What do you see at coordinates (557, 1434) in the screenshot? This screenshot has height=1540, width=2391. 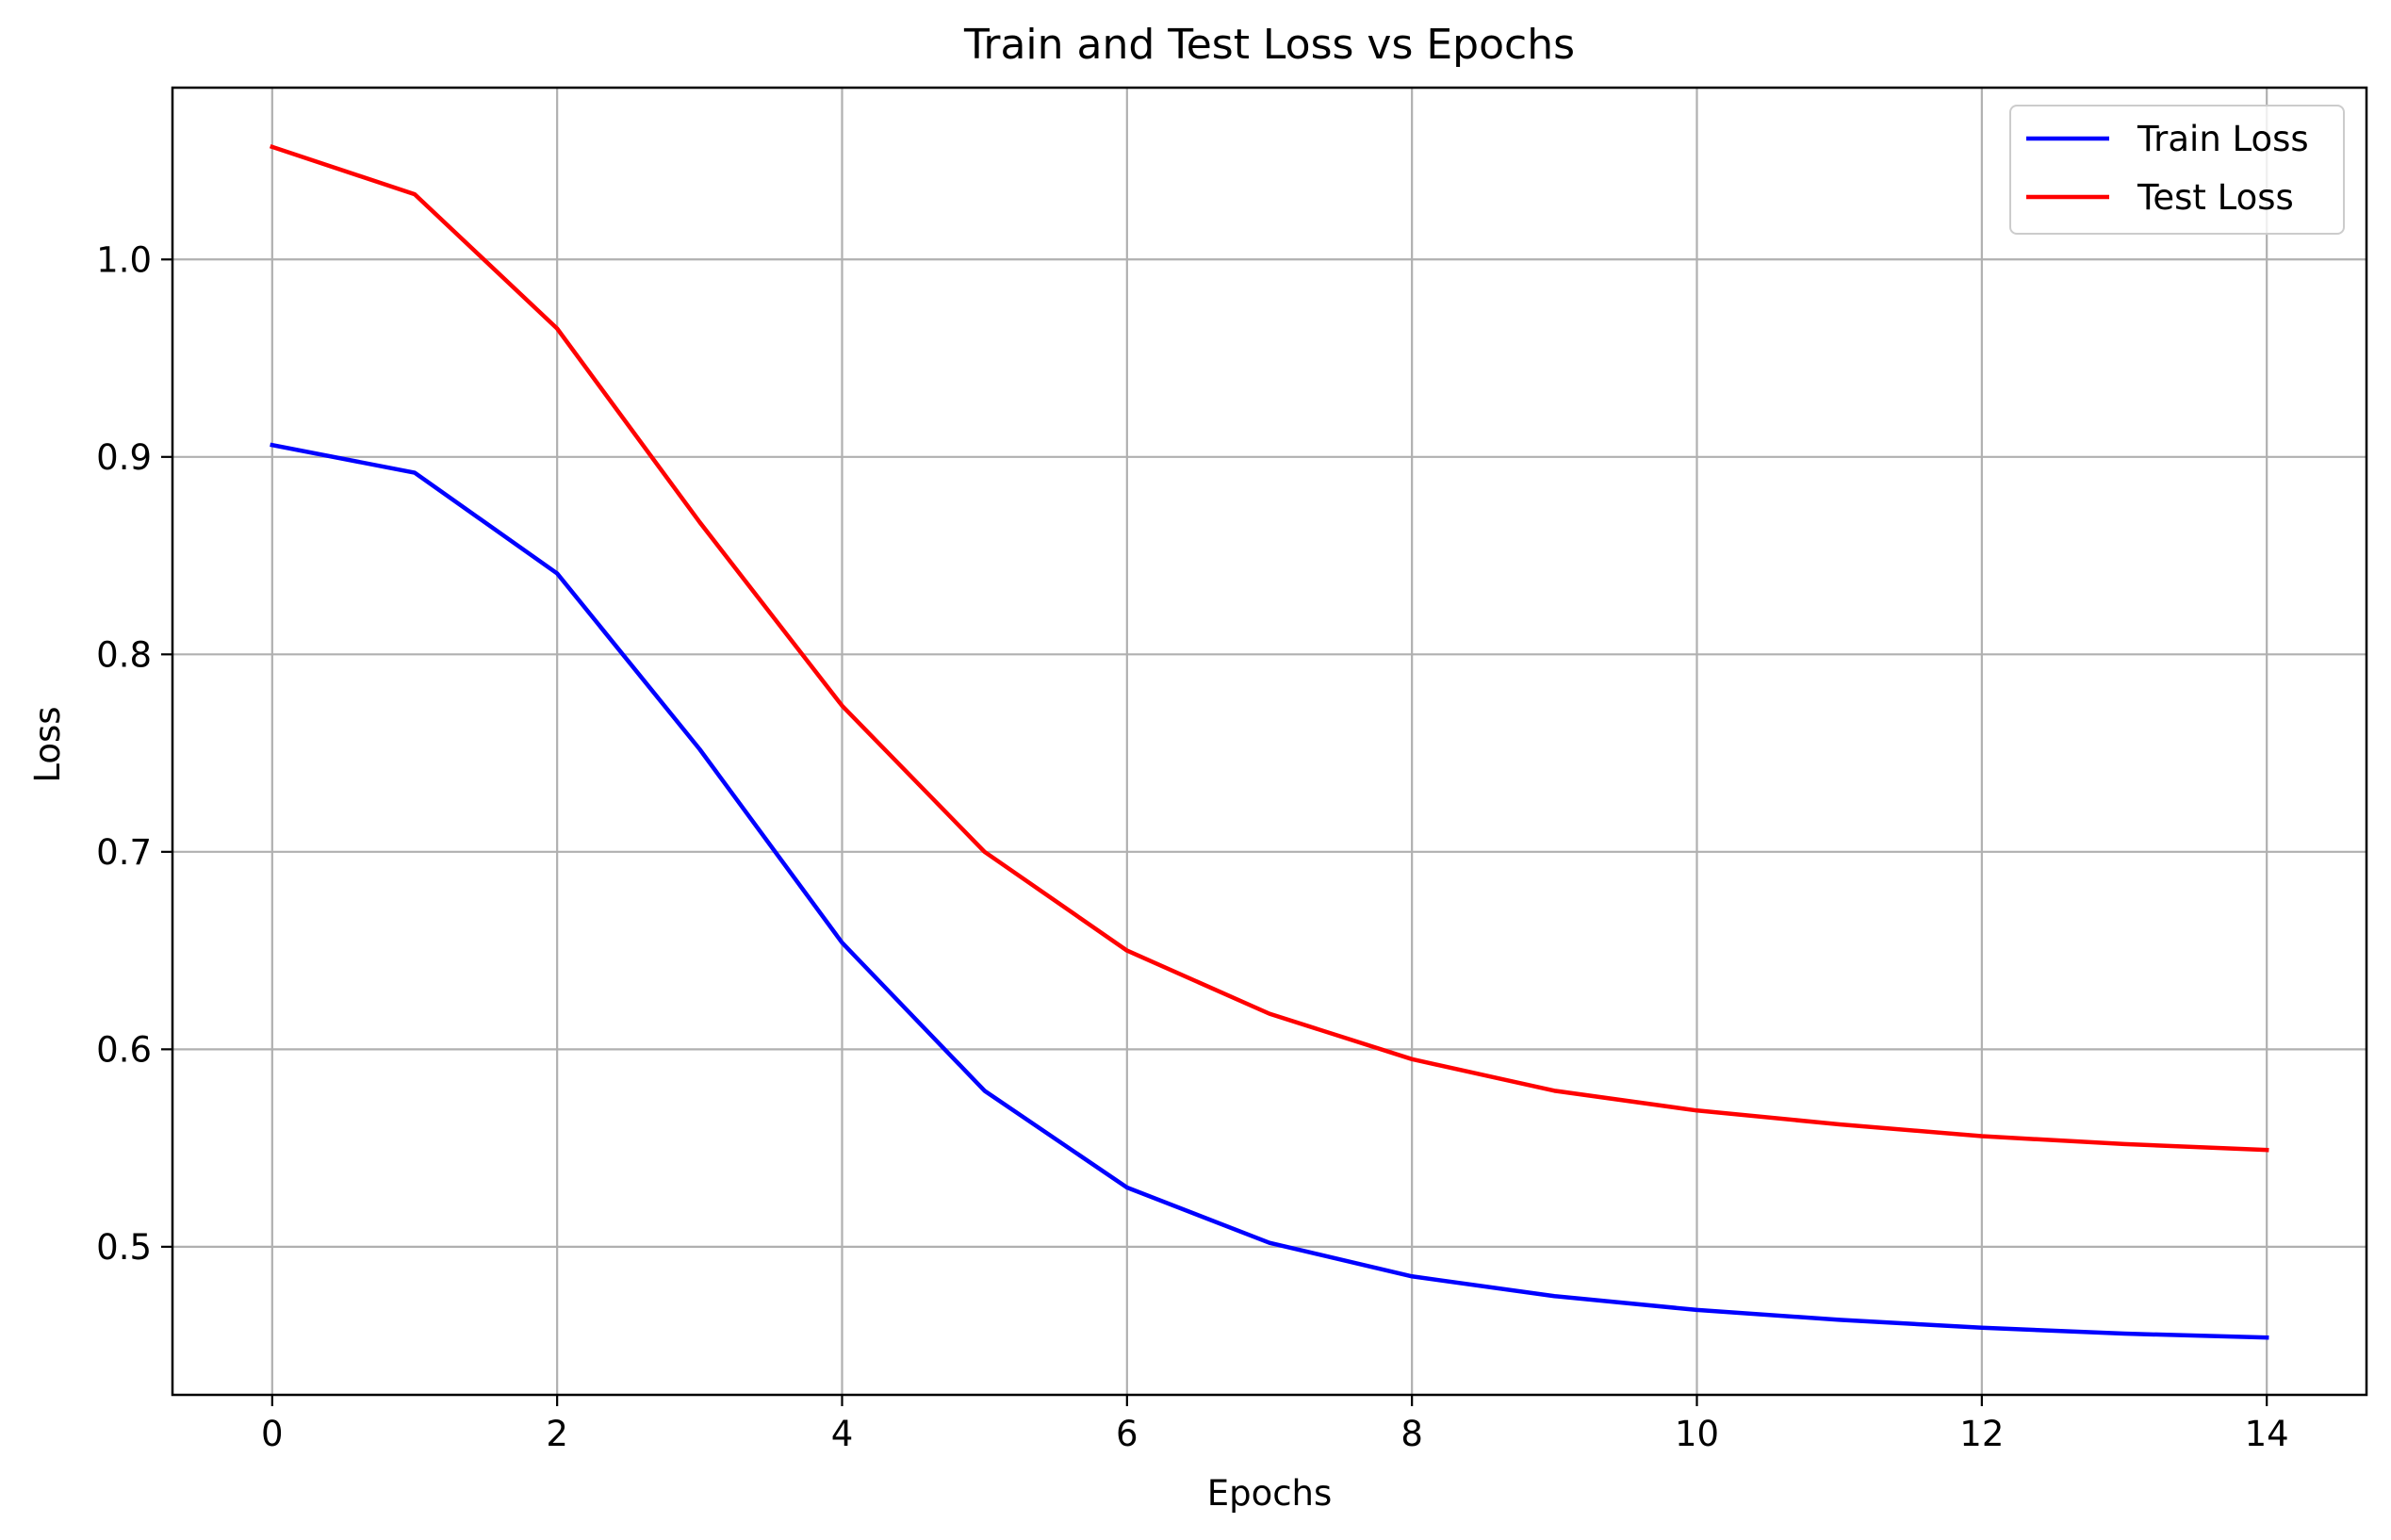 I see `x-tick-label: 2` at bounding box center [557, 1434].